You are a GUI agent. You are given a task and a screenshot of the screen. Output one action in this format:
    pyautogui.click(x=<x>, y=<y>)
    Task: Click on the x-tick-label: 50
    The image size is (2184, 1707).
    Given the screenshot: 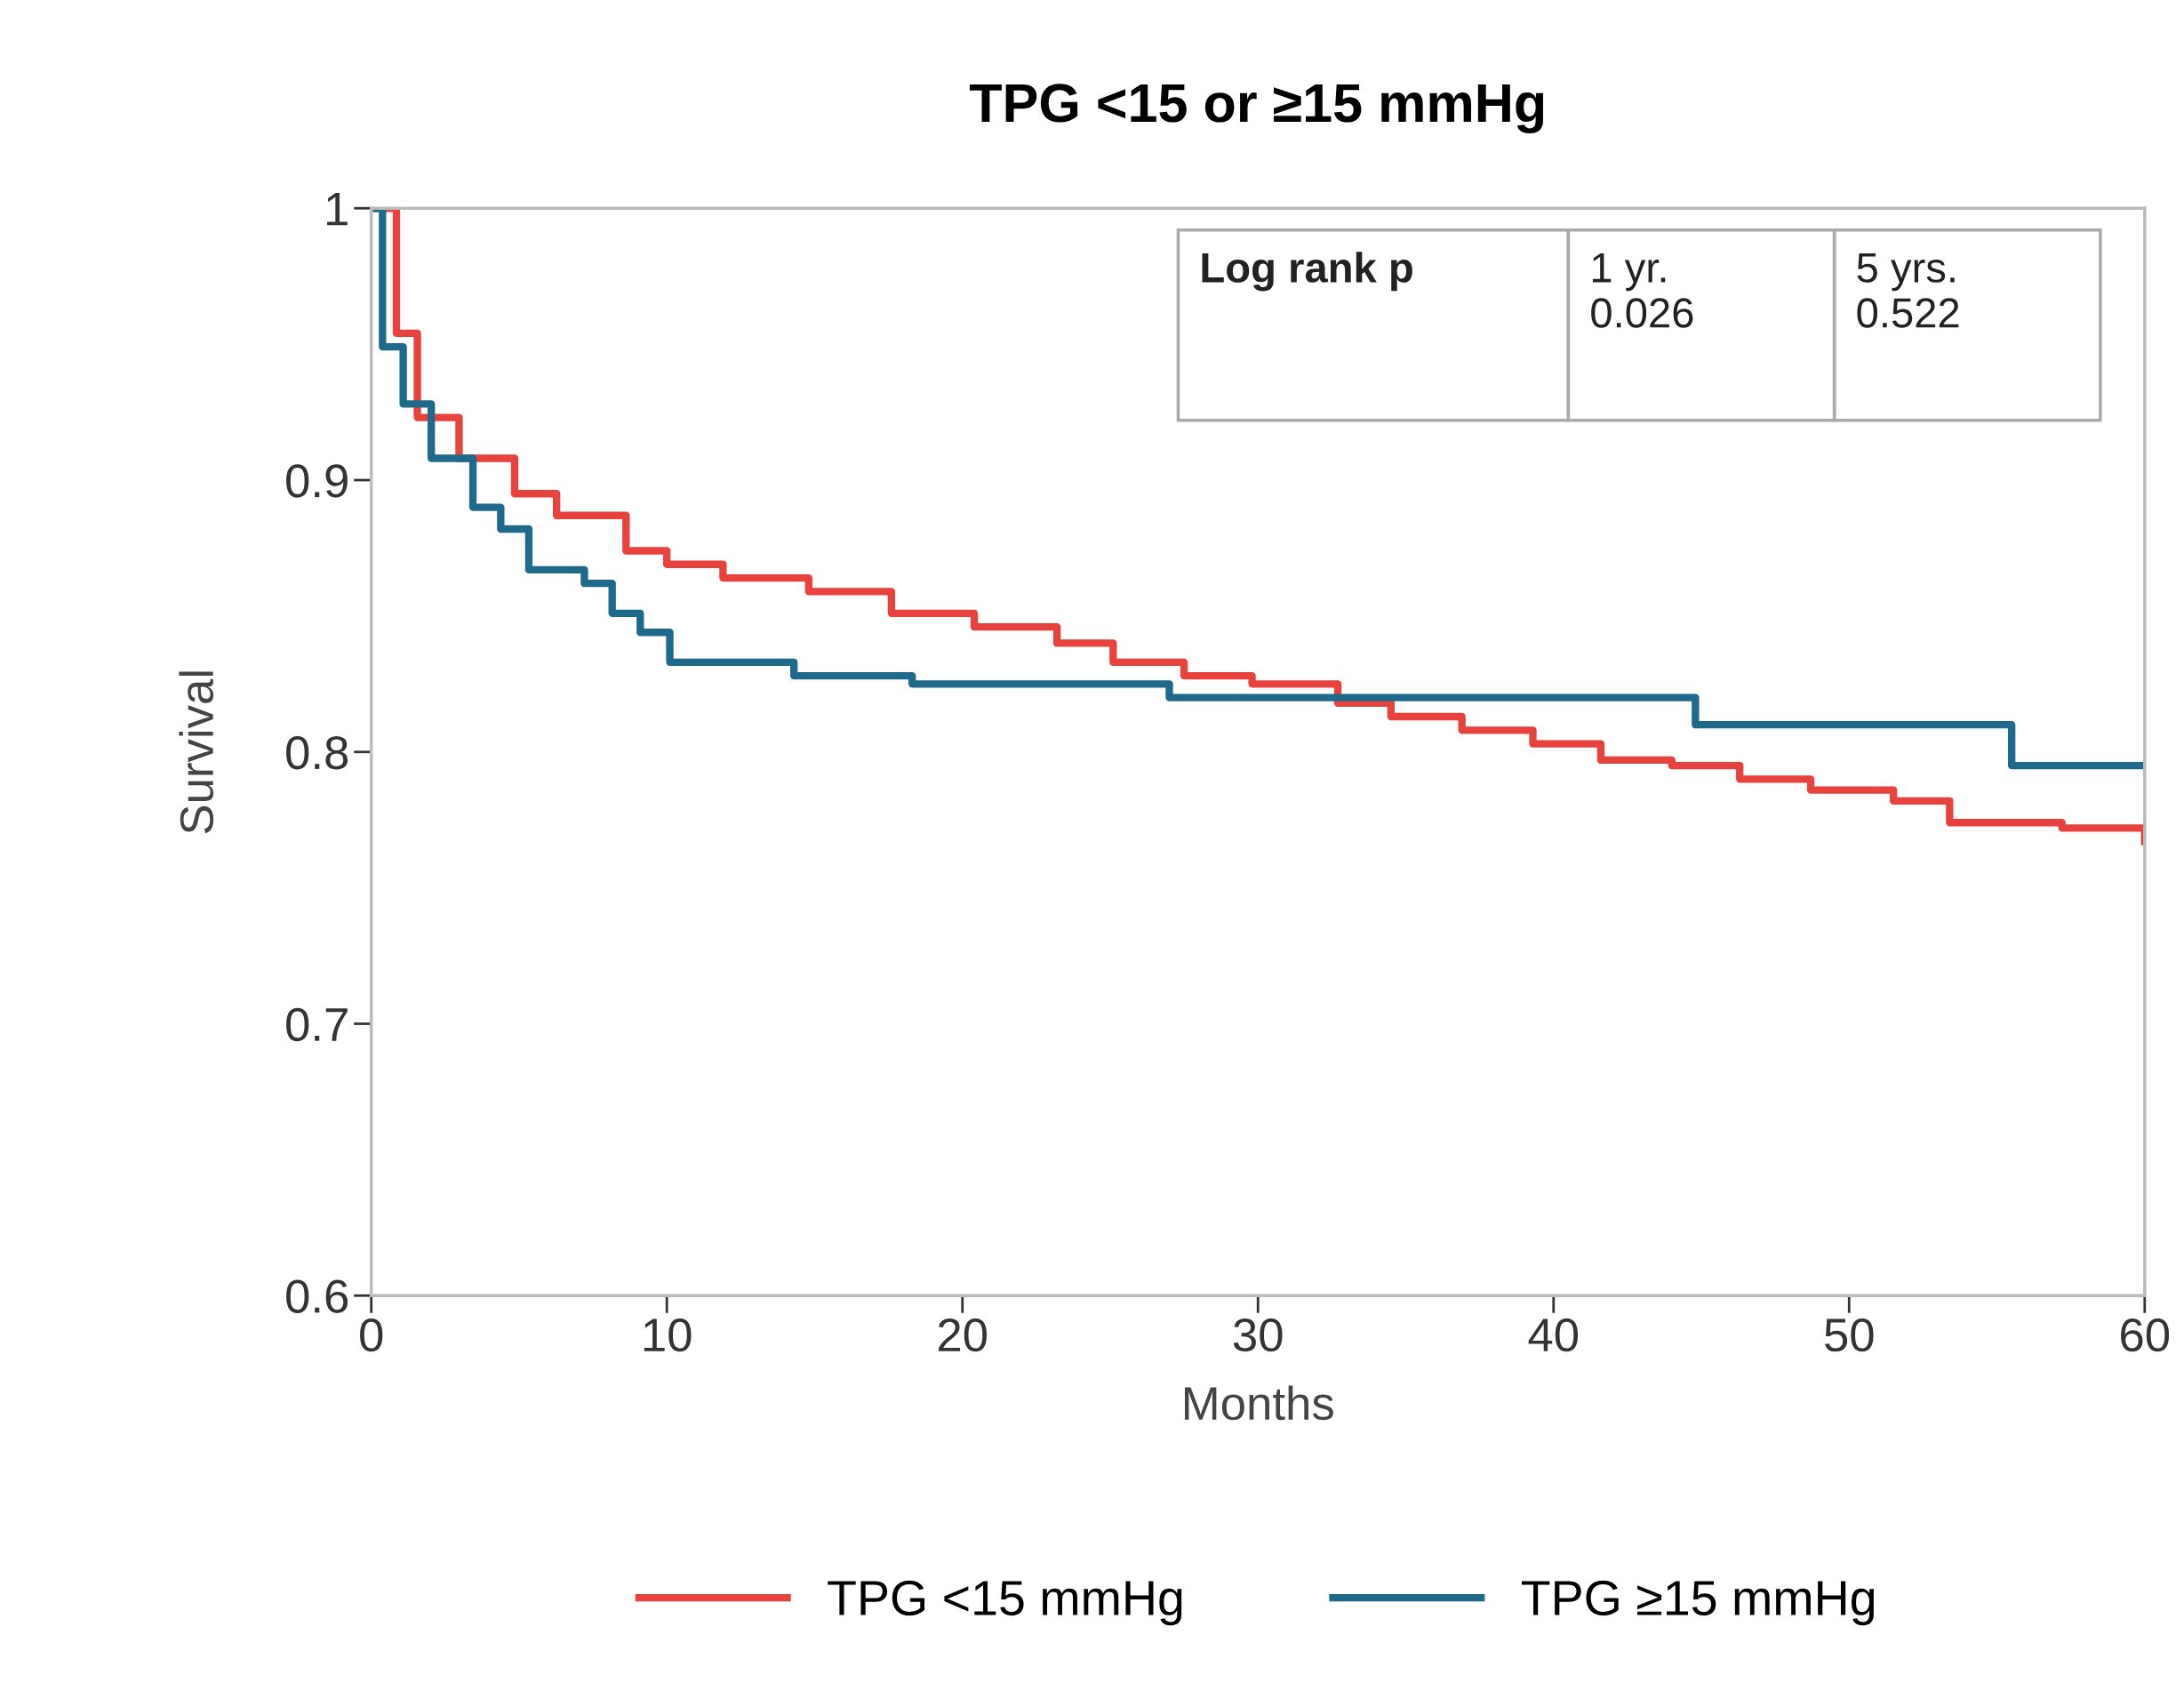 What is the action you would take?
    pyautogui.click(x=1849, y=1335)
    